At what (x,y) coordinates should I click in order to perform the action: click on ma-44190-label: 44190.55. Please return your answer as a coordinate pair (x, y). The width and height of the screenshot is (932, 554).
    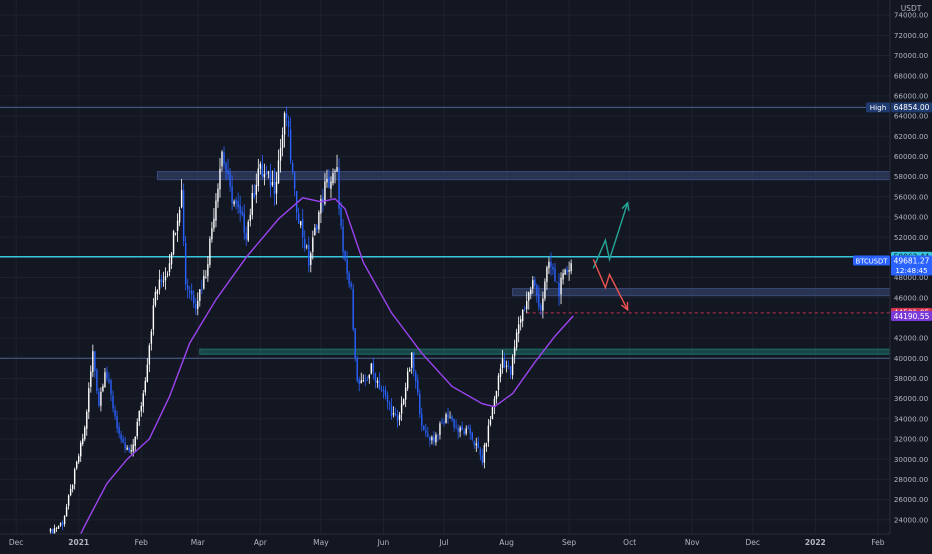
    Looking at the image, I should click on (911, 315).